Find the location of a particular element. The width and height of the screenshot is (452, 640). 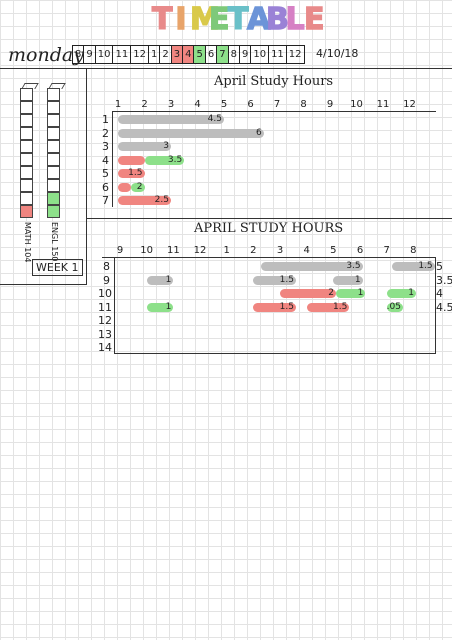

title-letter: B is located at coordinates (277, 19).